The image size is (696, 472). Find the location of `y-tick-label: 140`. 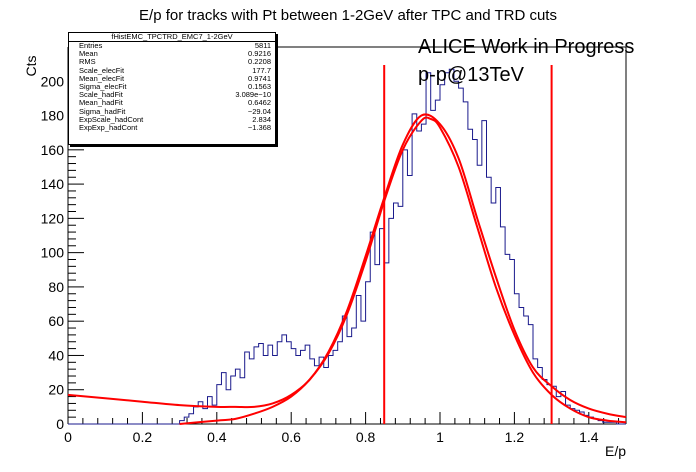

y-tick-label: 140 is located at coordinates (53, 184).